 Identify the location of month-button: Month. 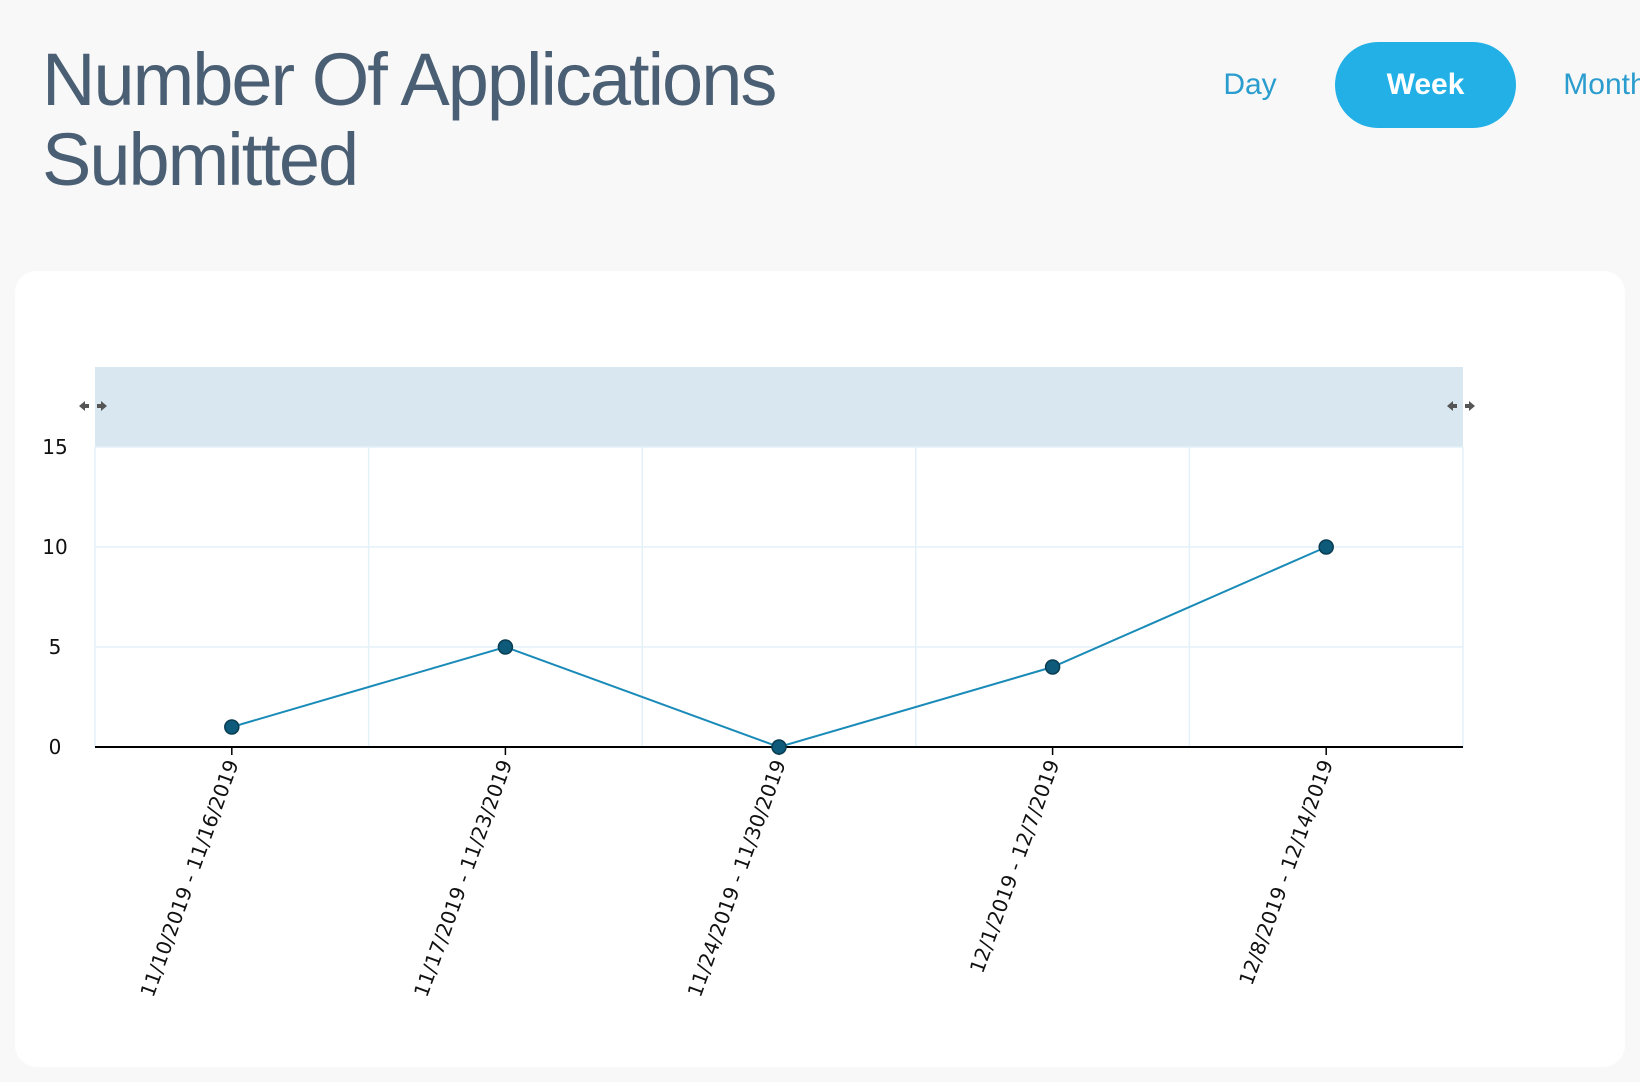
(1580, 85).